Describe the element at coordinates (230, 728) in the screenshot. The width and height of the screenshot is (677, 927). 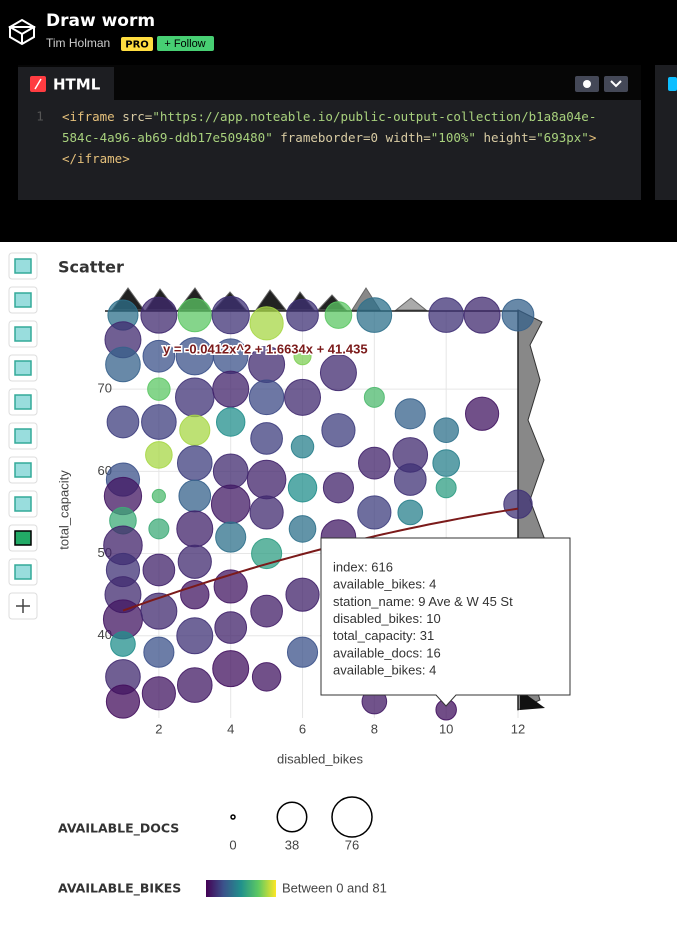
I see `x-tick-label: 4` at that location.